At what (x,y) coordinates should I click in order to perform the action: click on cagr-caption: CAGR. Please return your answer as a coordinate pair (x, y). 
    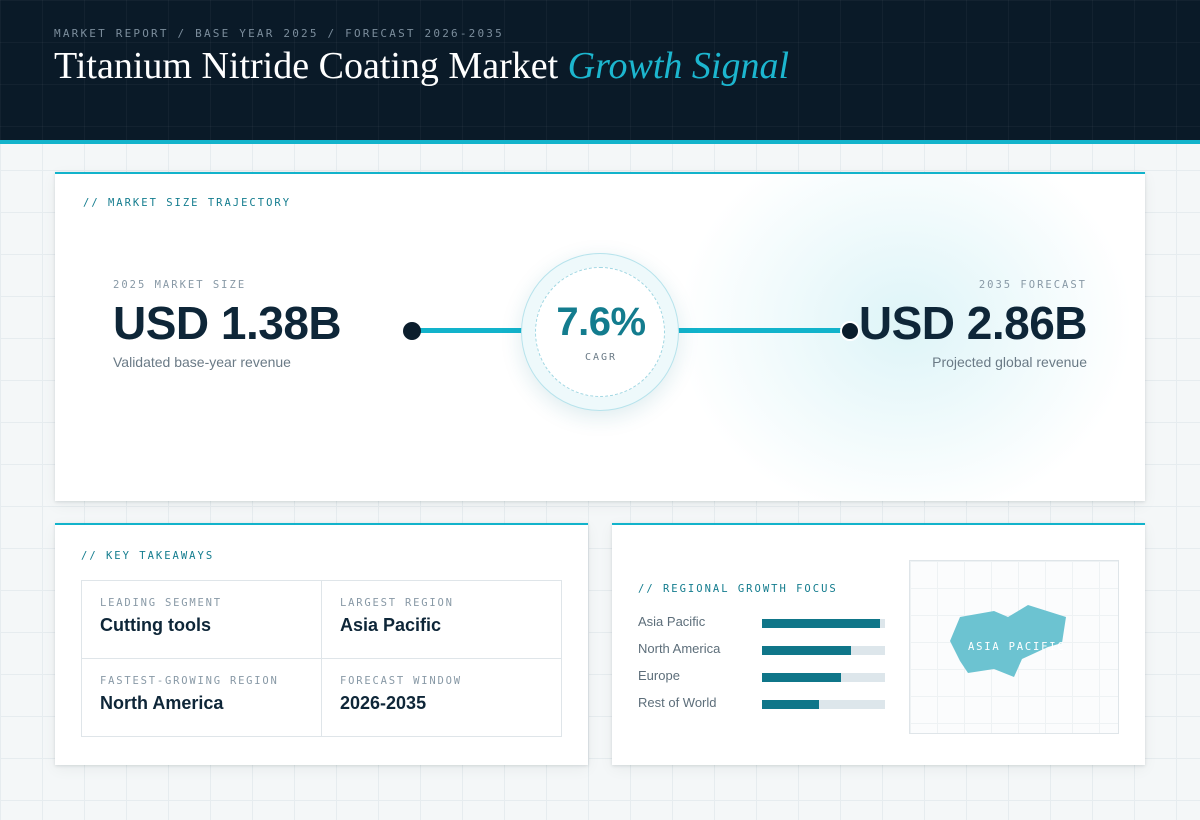
    Looking at the image, I should click on (601, 357).